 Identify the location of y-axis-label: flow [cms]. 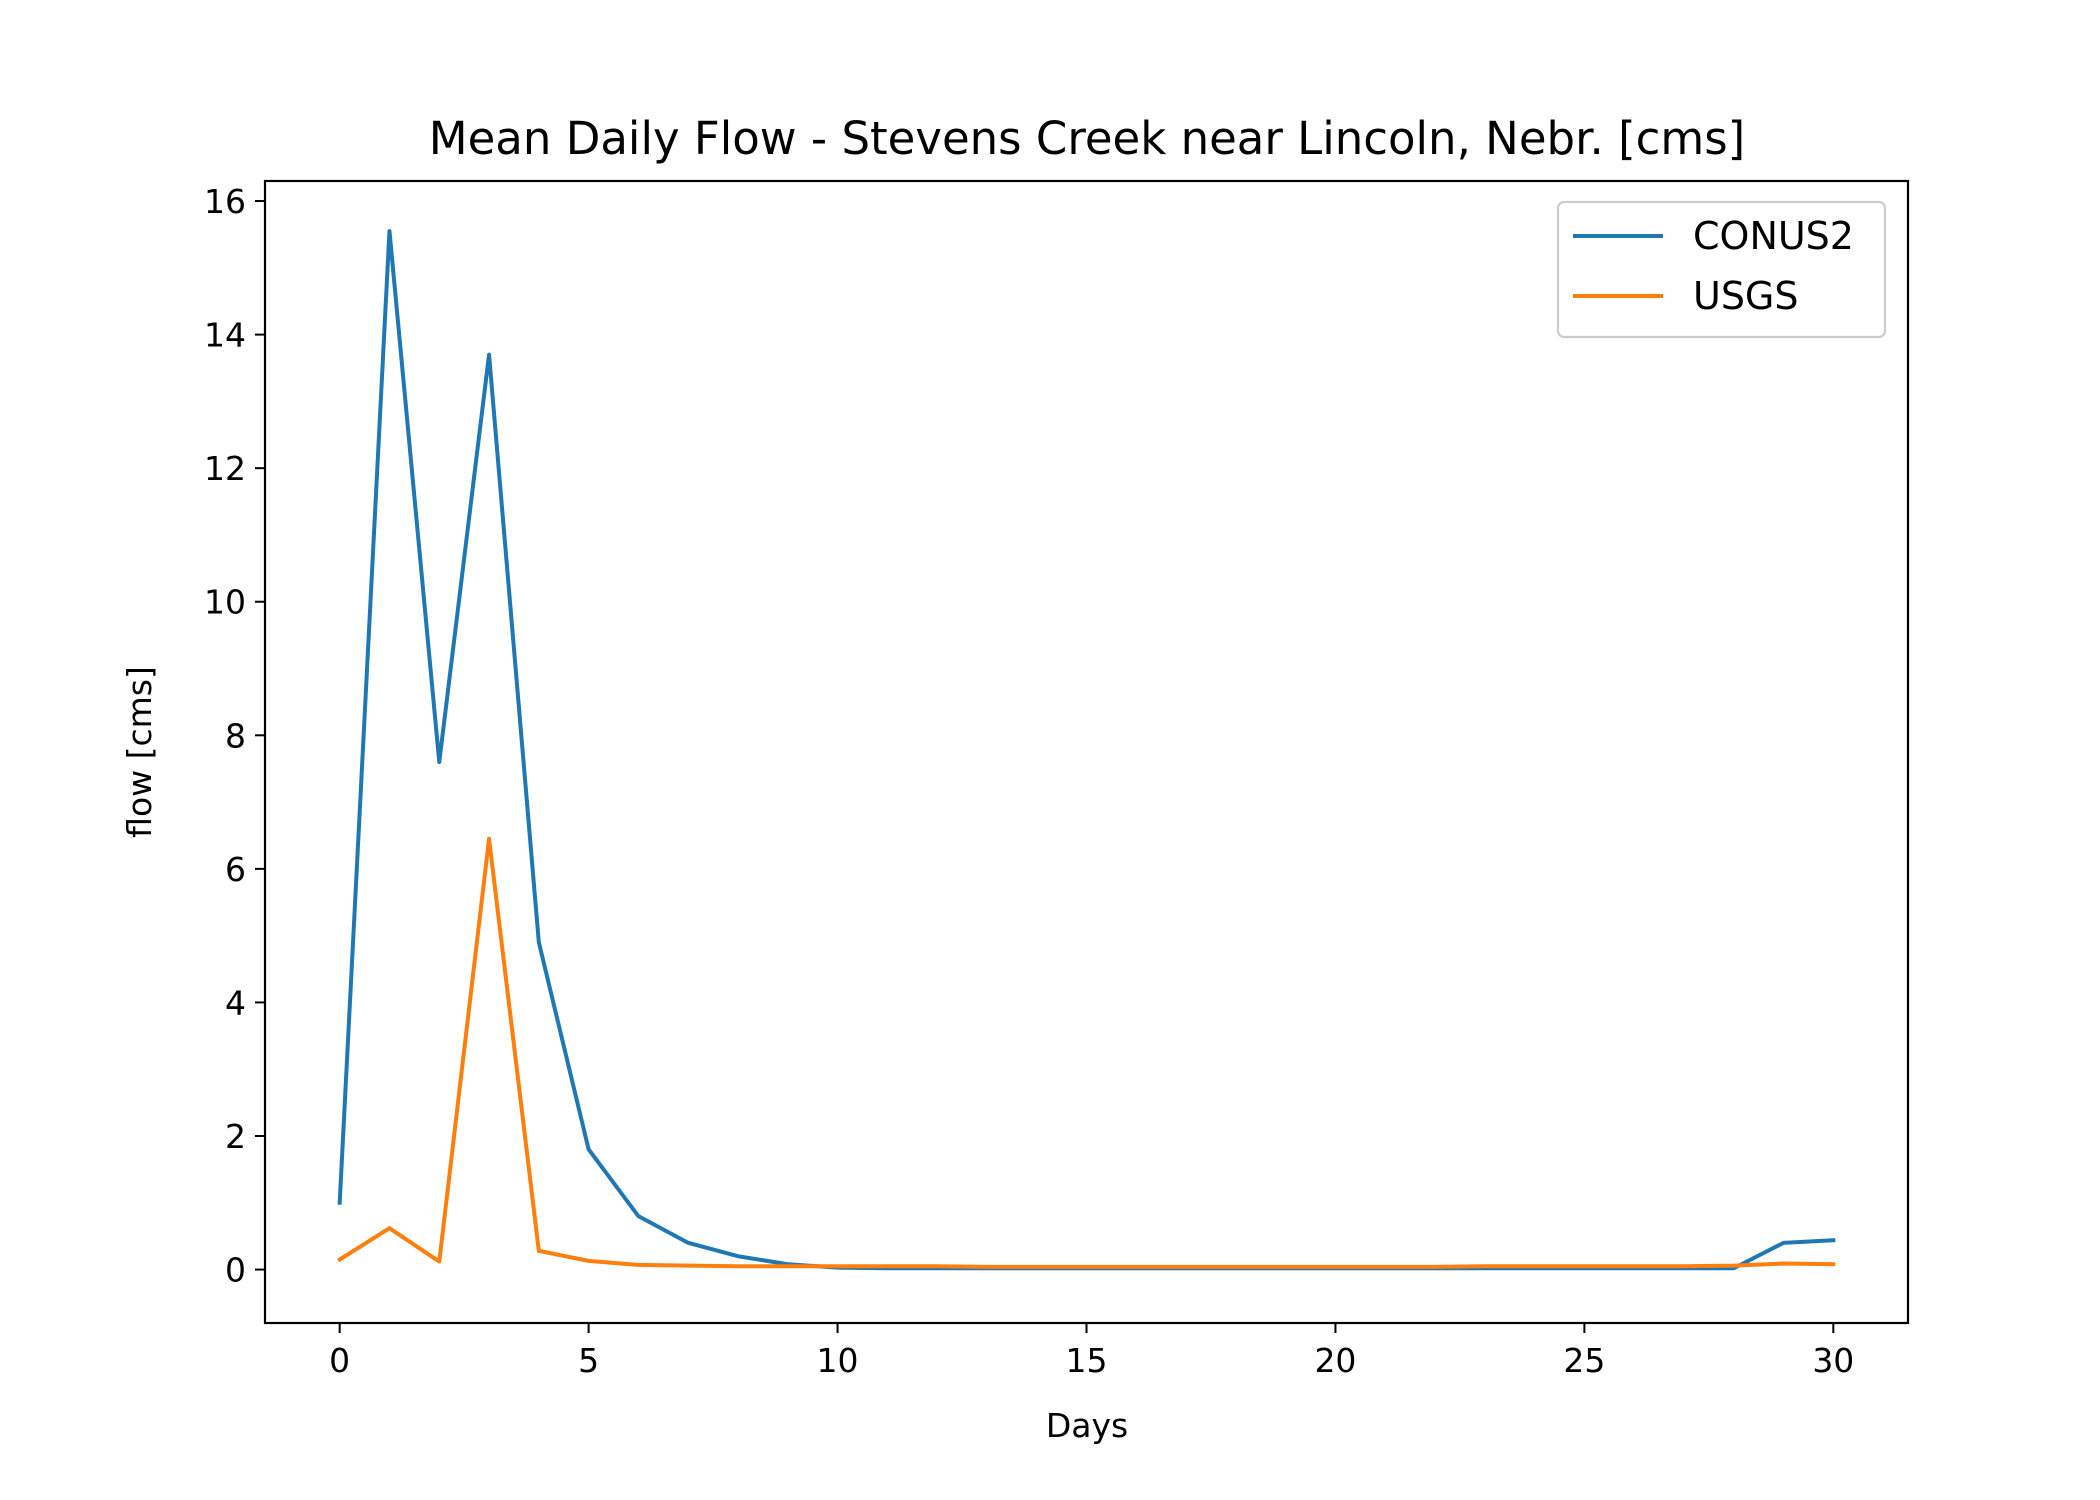
(139, 752).